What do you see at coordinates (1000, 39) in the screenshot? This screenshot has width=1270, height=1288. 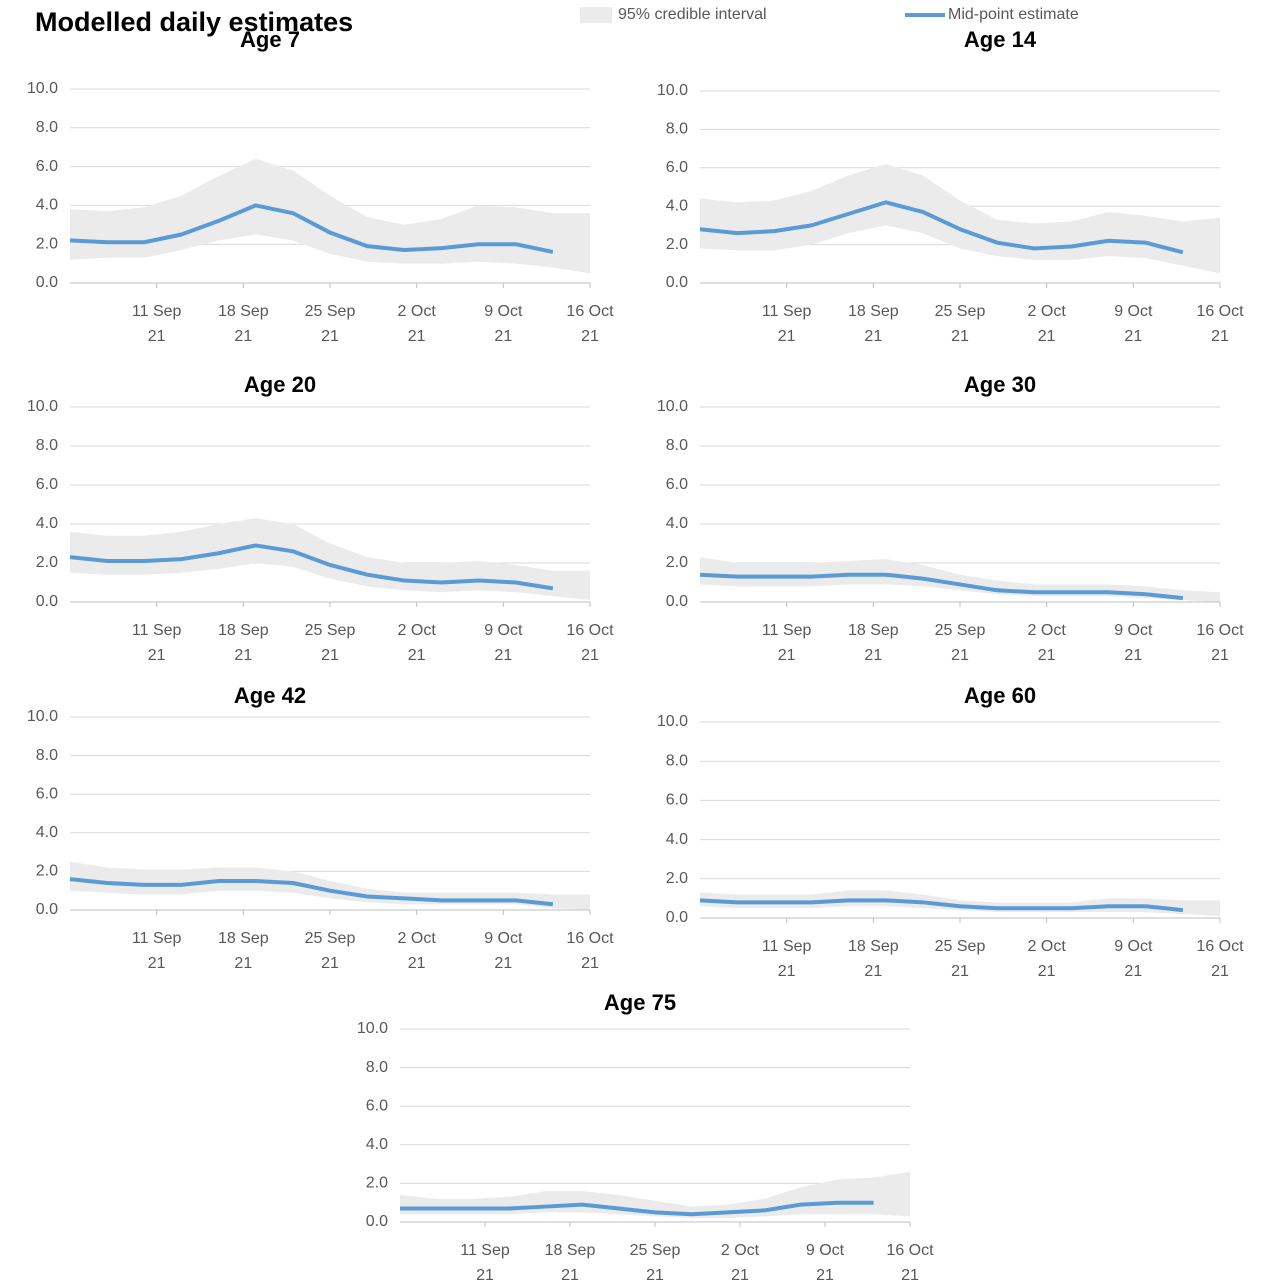 I see `chart-title: Age 14` at bounding box center [1000, 39].